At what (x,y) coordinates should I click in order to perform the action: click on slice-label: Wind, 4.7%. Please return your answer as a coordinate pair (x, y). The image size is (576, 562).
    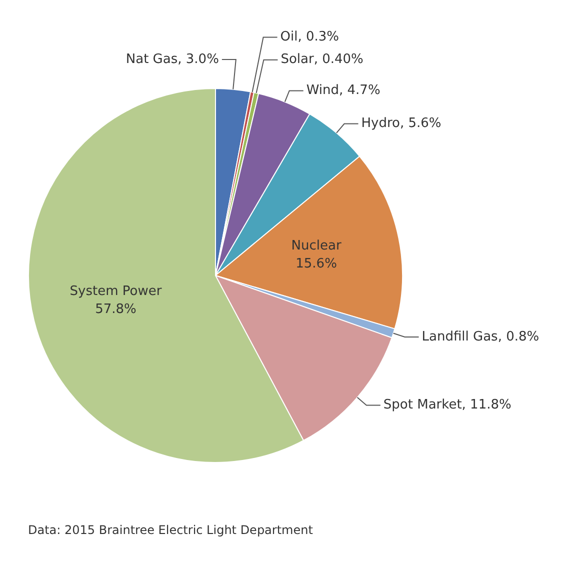
    Looking at the image, I should click on (343, 90).